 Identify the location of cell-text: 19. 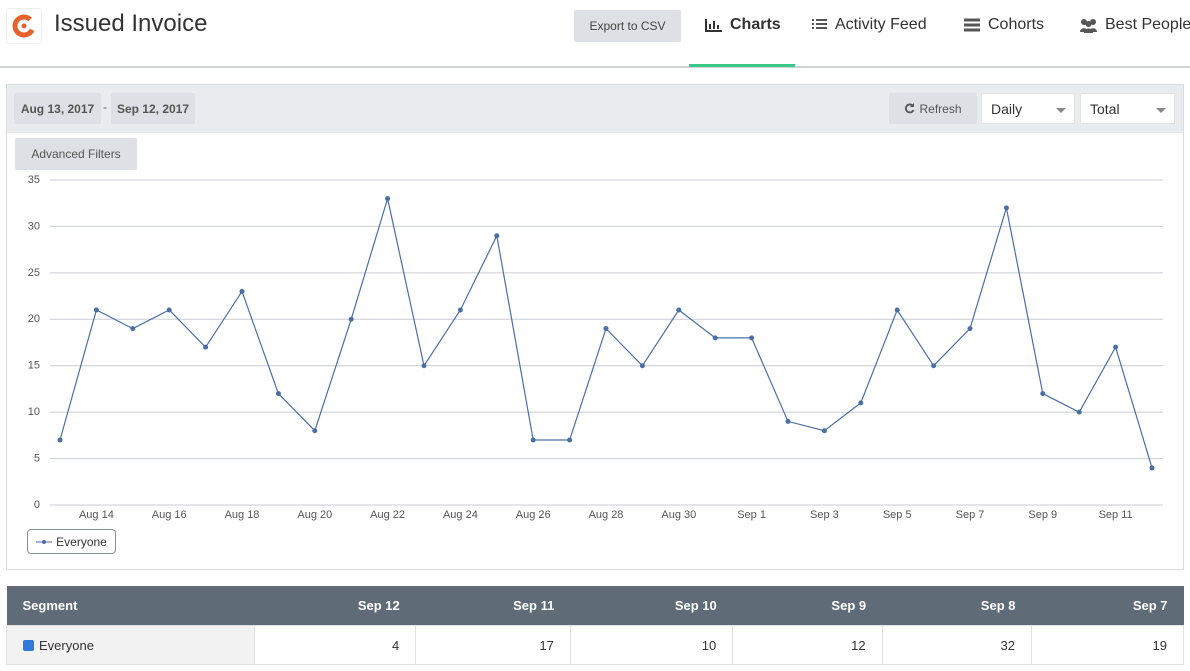
(1159, 645).